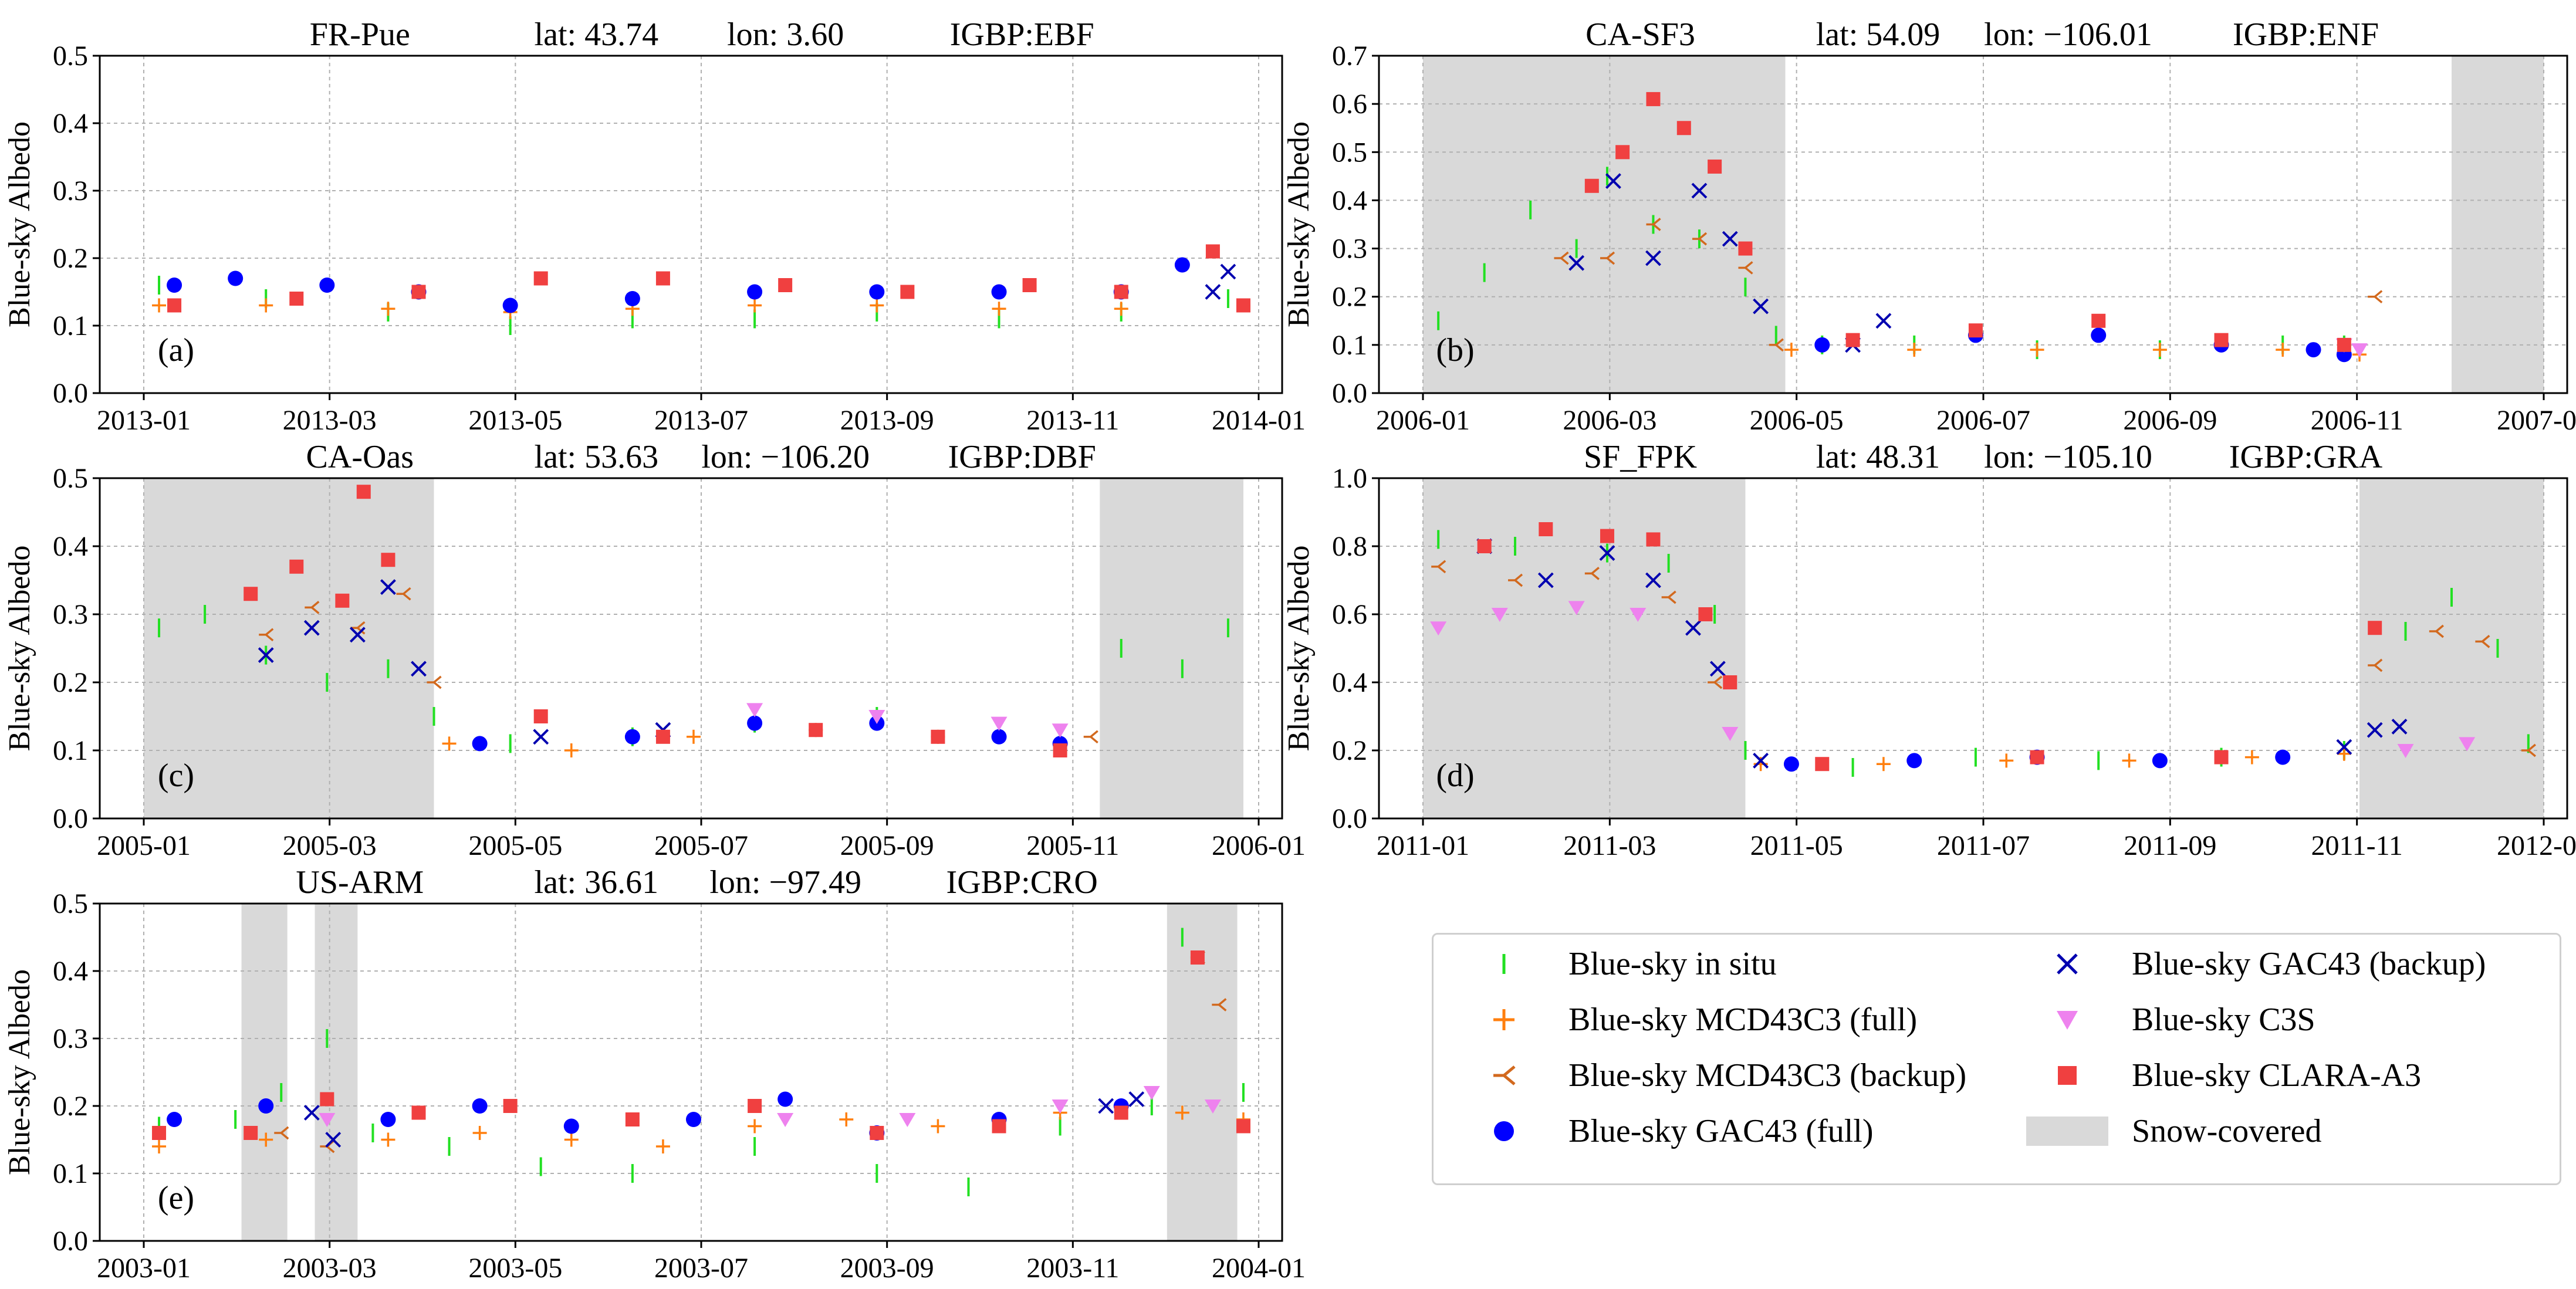 The width and height of the screenshot is (2576, 1289). What do you see at coordinates (144, 1268) in the screenshot?
I see `xtick-label: 2003-01` at bounding box center [144, 1268].